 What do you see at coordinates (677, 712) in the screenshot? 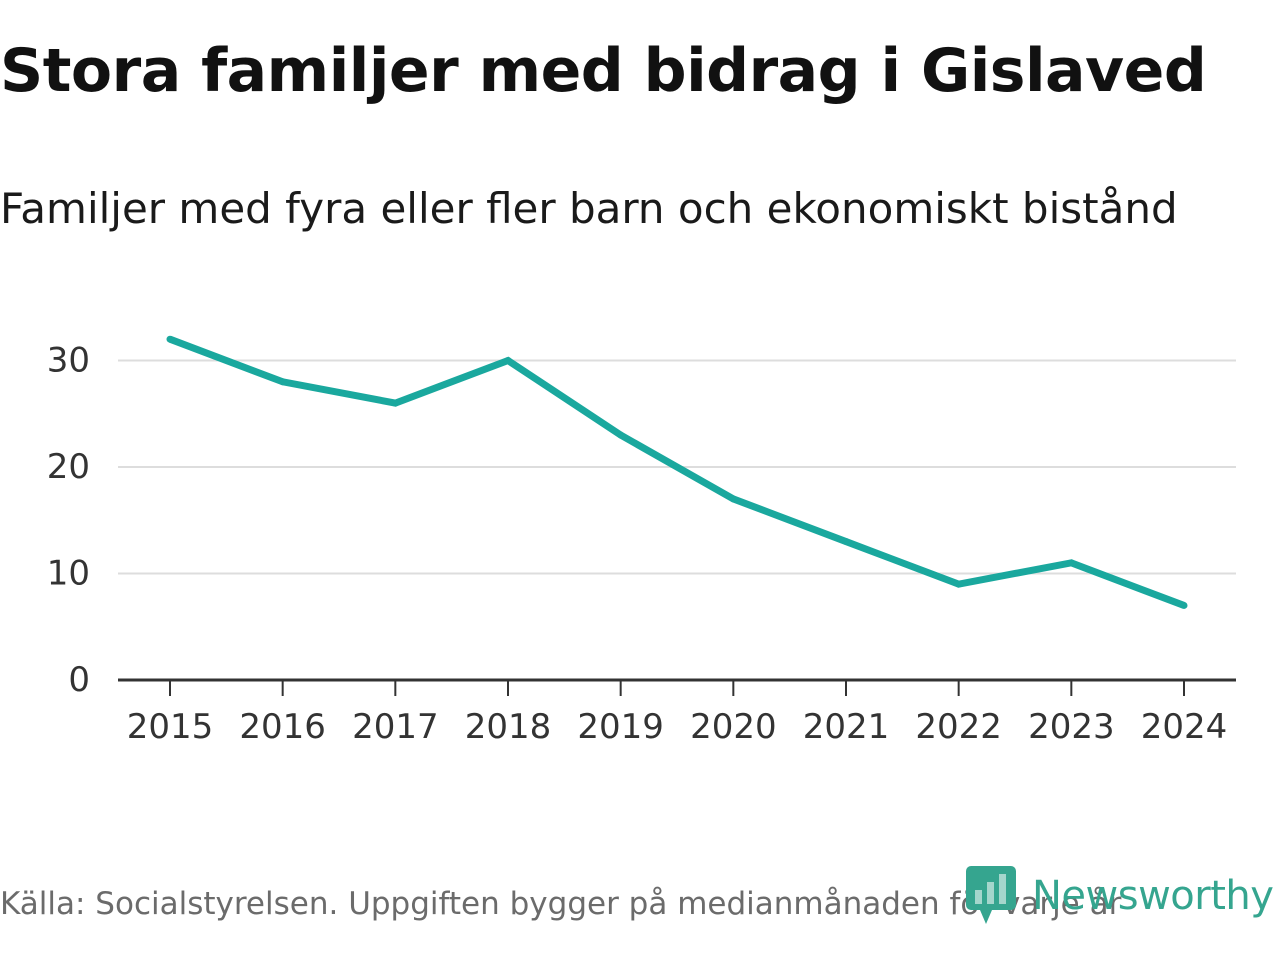
I see `x-axis: 2015 2016 2017 2018 2019 2020 2021 2022 2023 2024` at bounding box center [677, 712].